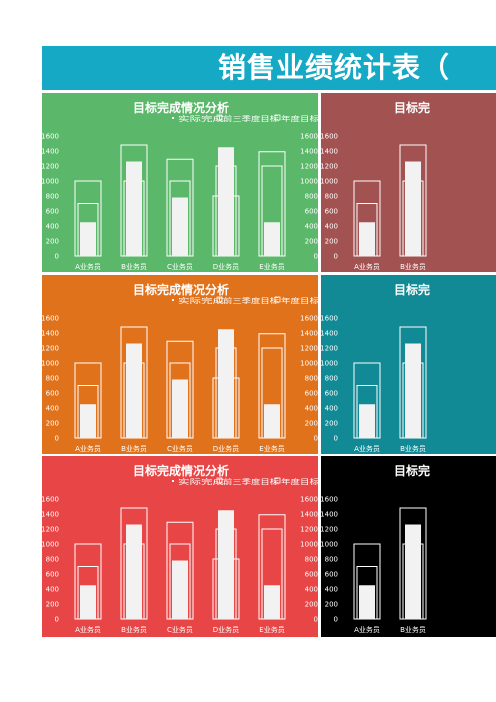 This screenshot has width=496, height=702. I want to click on legend-marker-q3-target, so click(219, 117).